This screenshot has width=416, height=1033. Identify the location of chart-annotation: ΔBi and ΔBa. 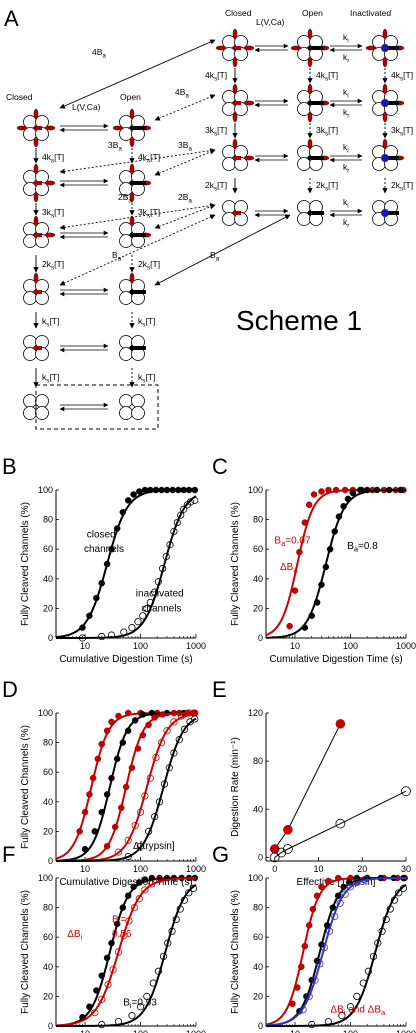
(358, 1011).